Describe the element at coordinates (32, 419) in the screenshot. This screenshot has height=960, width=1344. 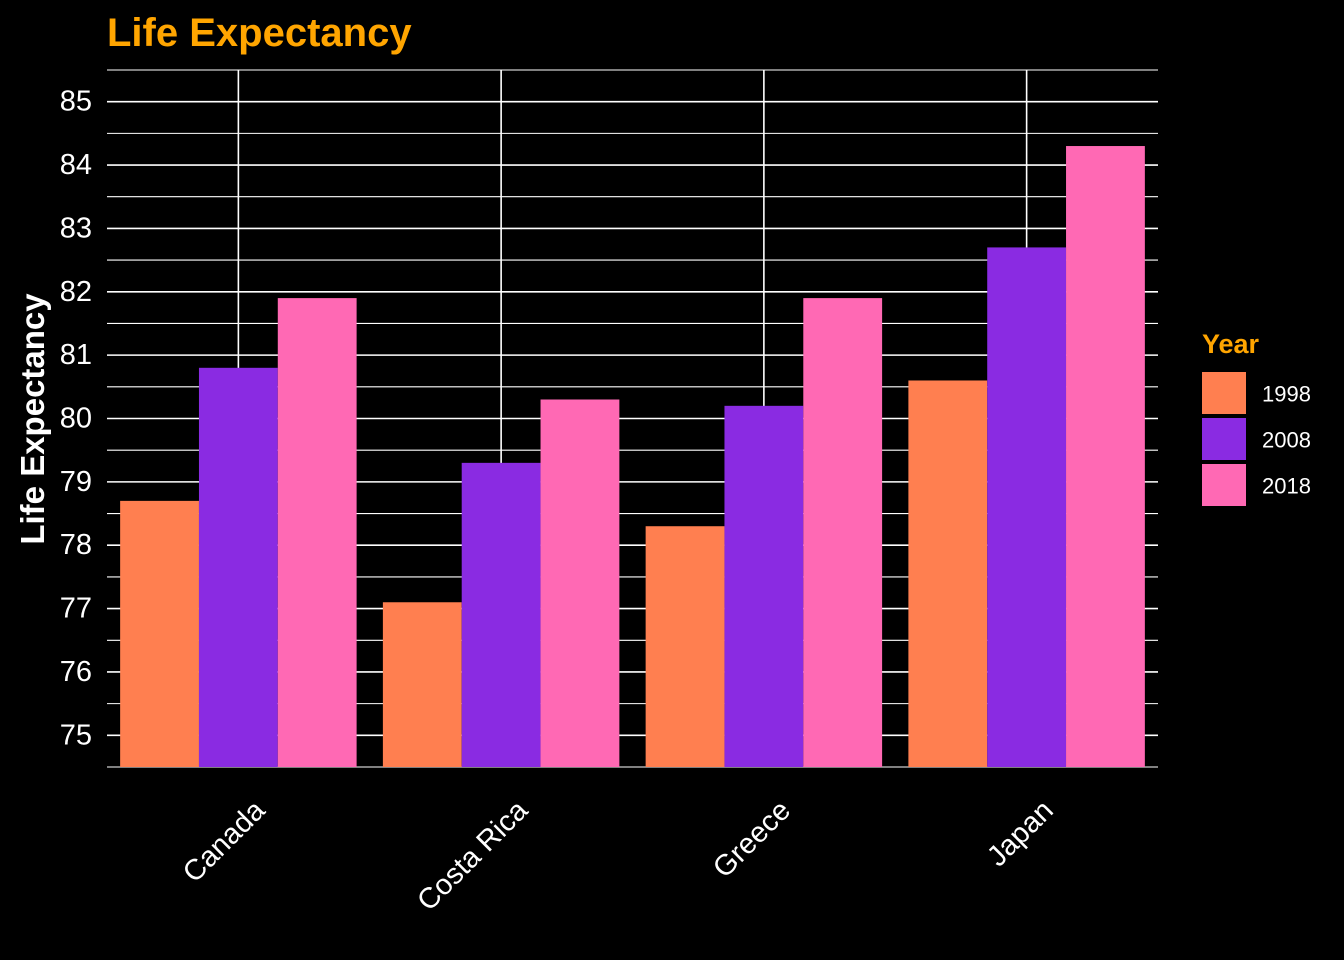
I see `y-axis-label: Life Expectancy` at that location.